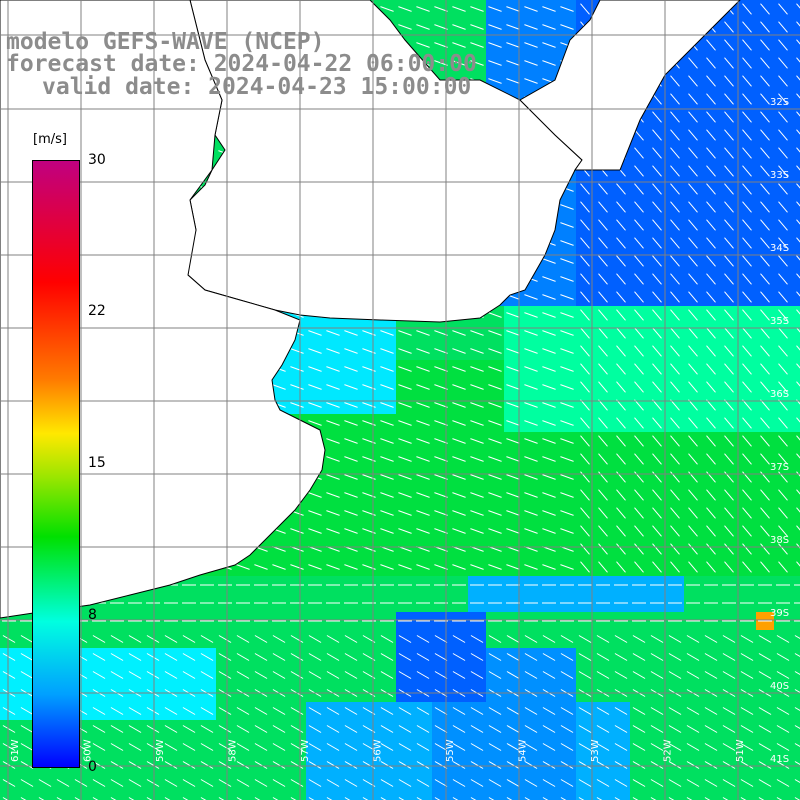 Image resolution: width=800 pixels, height=800 pixels. I want to click on forecast-date: forecast date: 2024-04-22 06:00:00, so click(241, 64).